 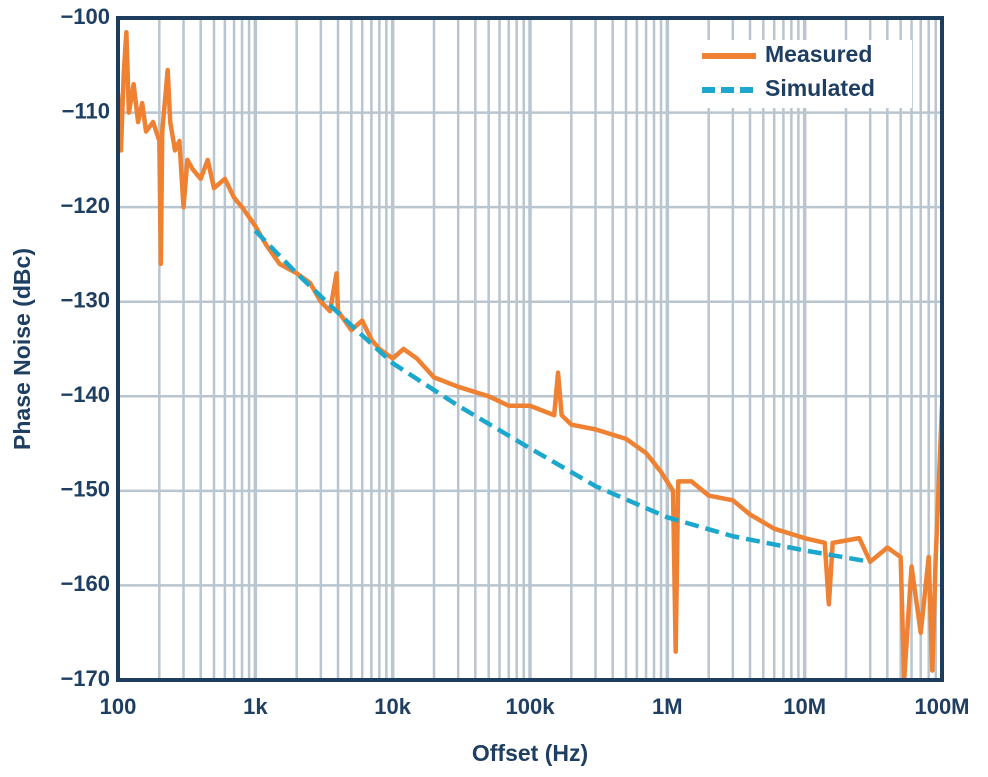 What do you see at coordinates (531, 706) in the screenshot?
I see `x-tick-label: 100k` at bounding box center [531, 706].